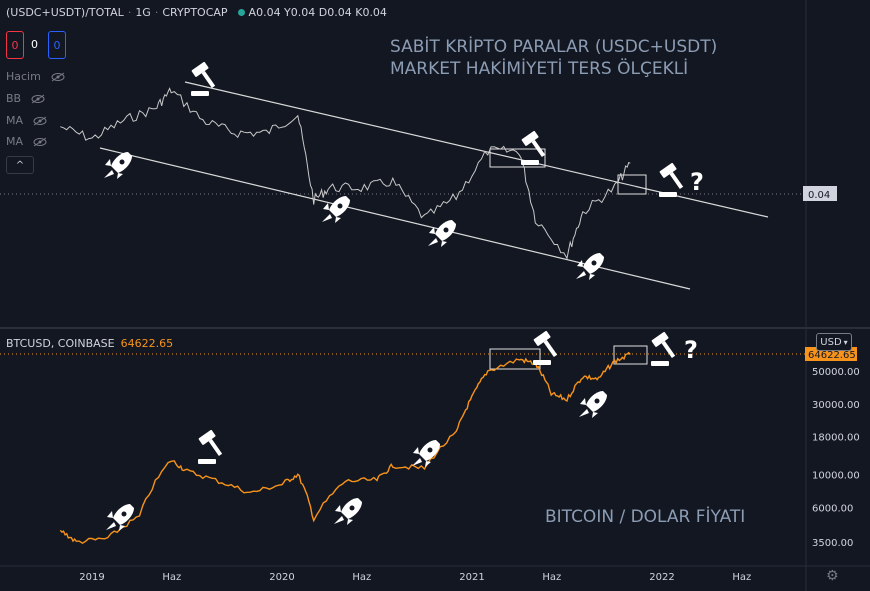  Describe the element at coordinates (20, 165) in the screenshot. I see `collapse-legend-button: ^` at that location.